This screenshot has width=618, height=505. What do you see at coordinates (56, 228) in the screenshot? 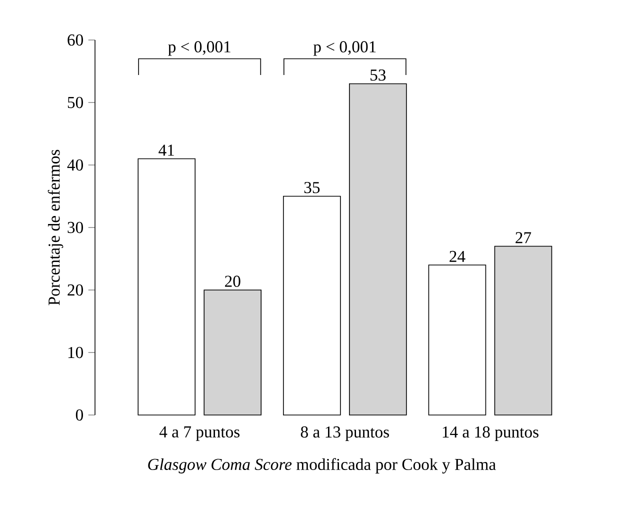
I see `y-axis-title: Porcentaje de enfermos` at bounding box center [56, 228].